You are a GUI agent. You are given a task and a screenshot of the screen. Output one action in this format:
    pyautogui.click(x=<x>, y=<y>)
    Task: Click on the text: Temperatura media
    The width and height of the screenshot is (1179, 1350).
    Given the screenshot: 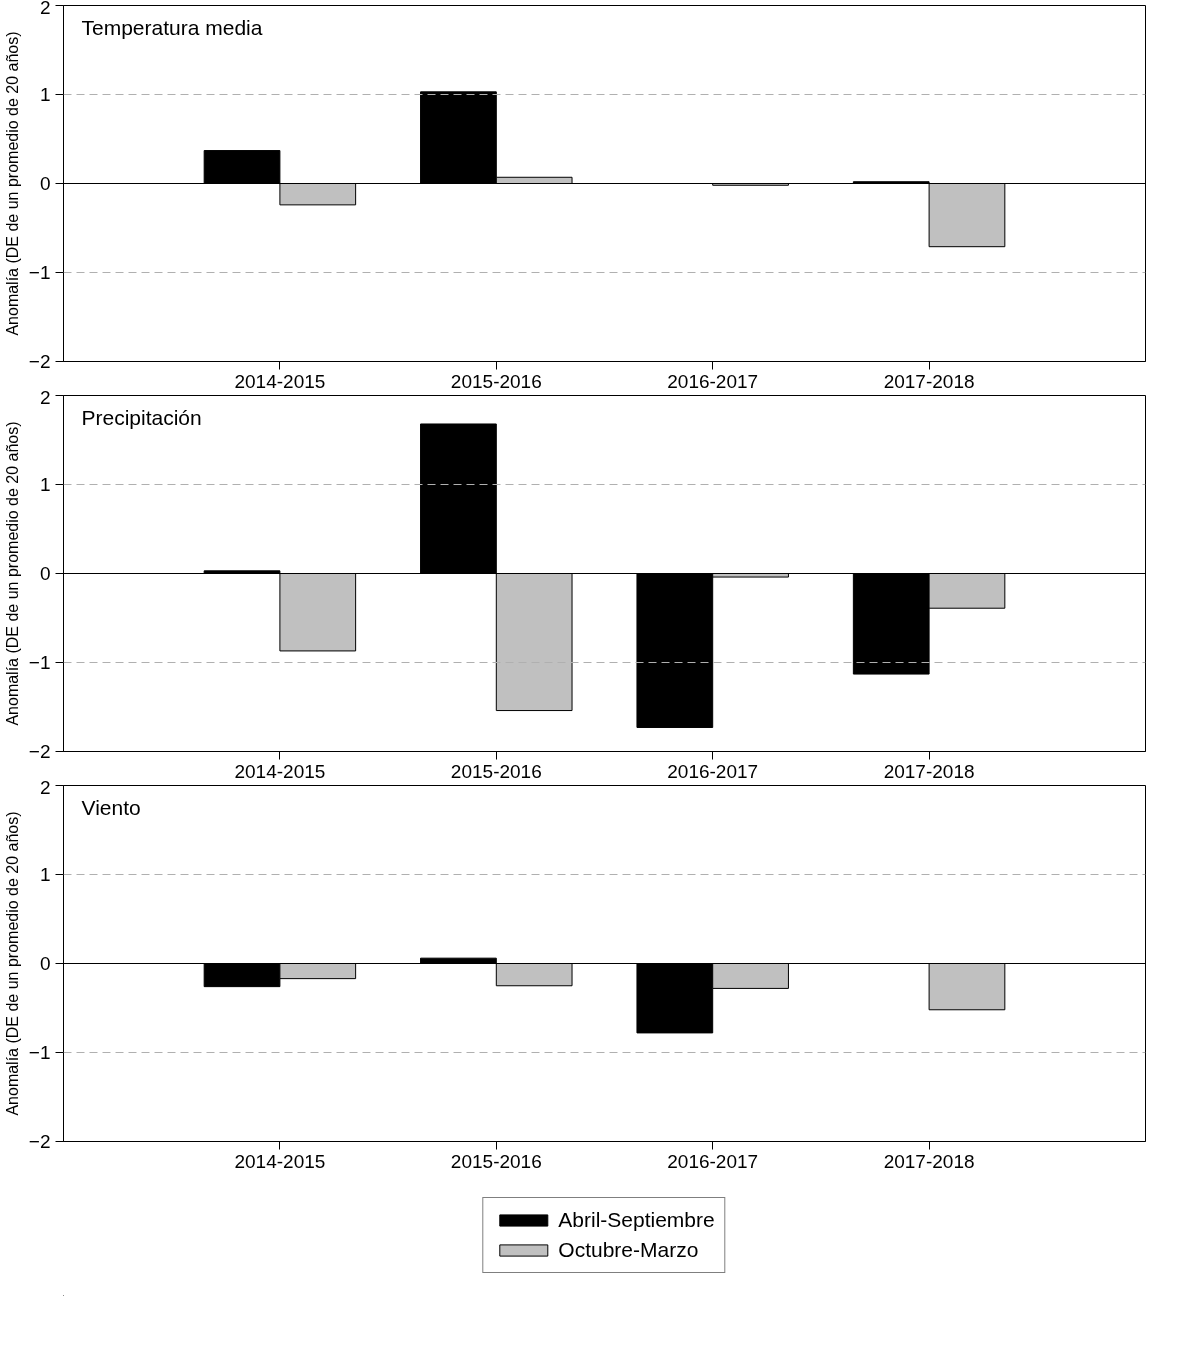 What is the action you would take?
    pyautogui.click(x=172, y=27)
    